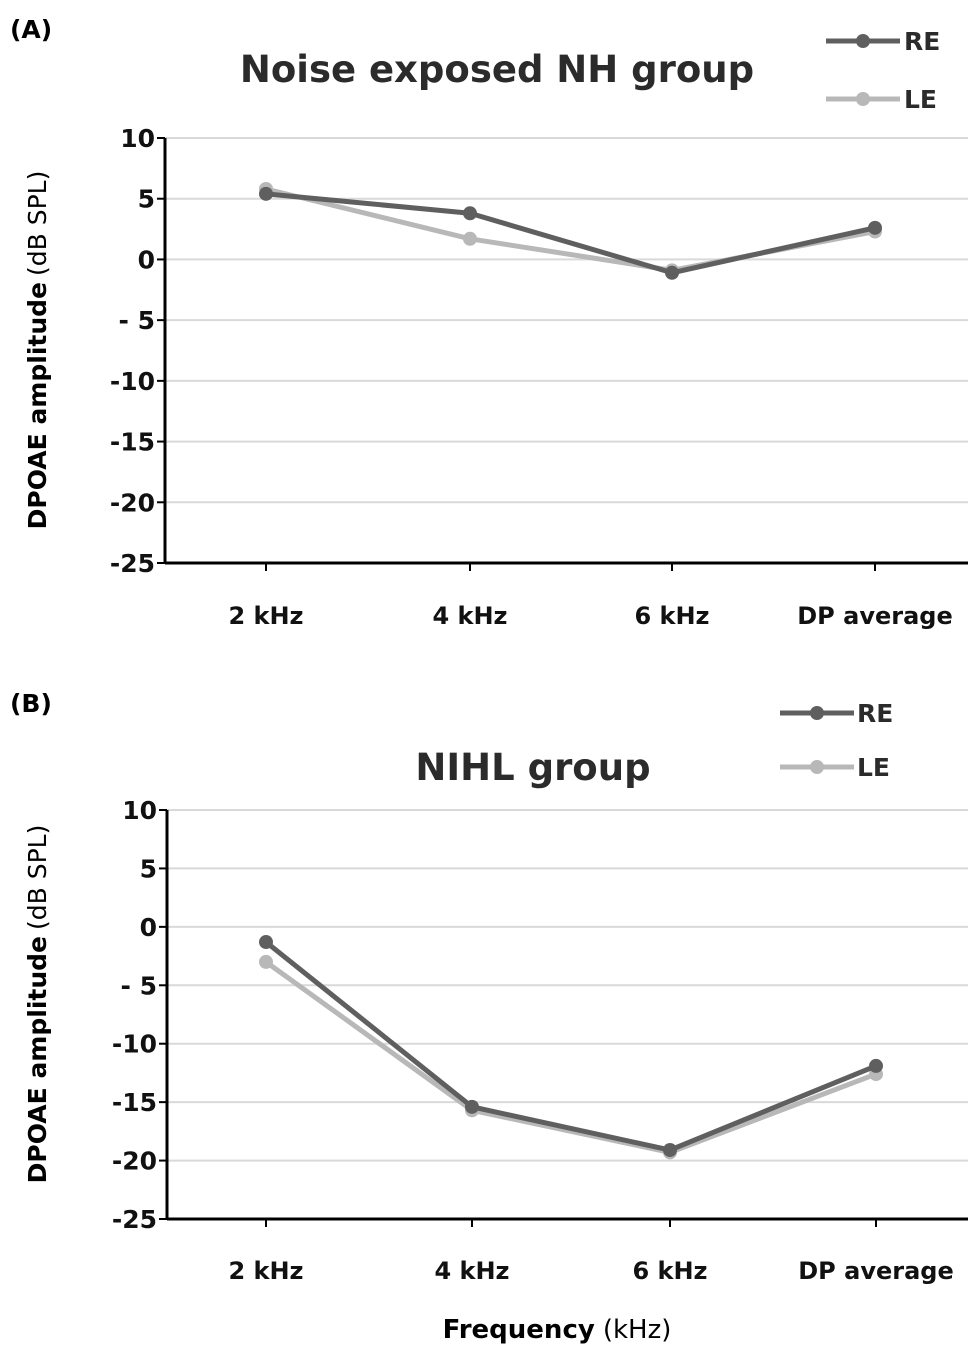 This screenshot has height=1346, width=970. I want to click on panel-label: (A), so click(31, 29).